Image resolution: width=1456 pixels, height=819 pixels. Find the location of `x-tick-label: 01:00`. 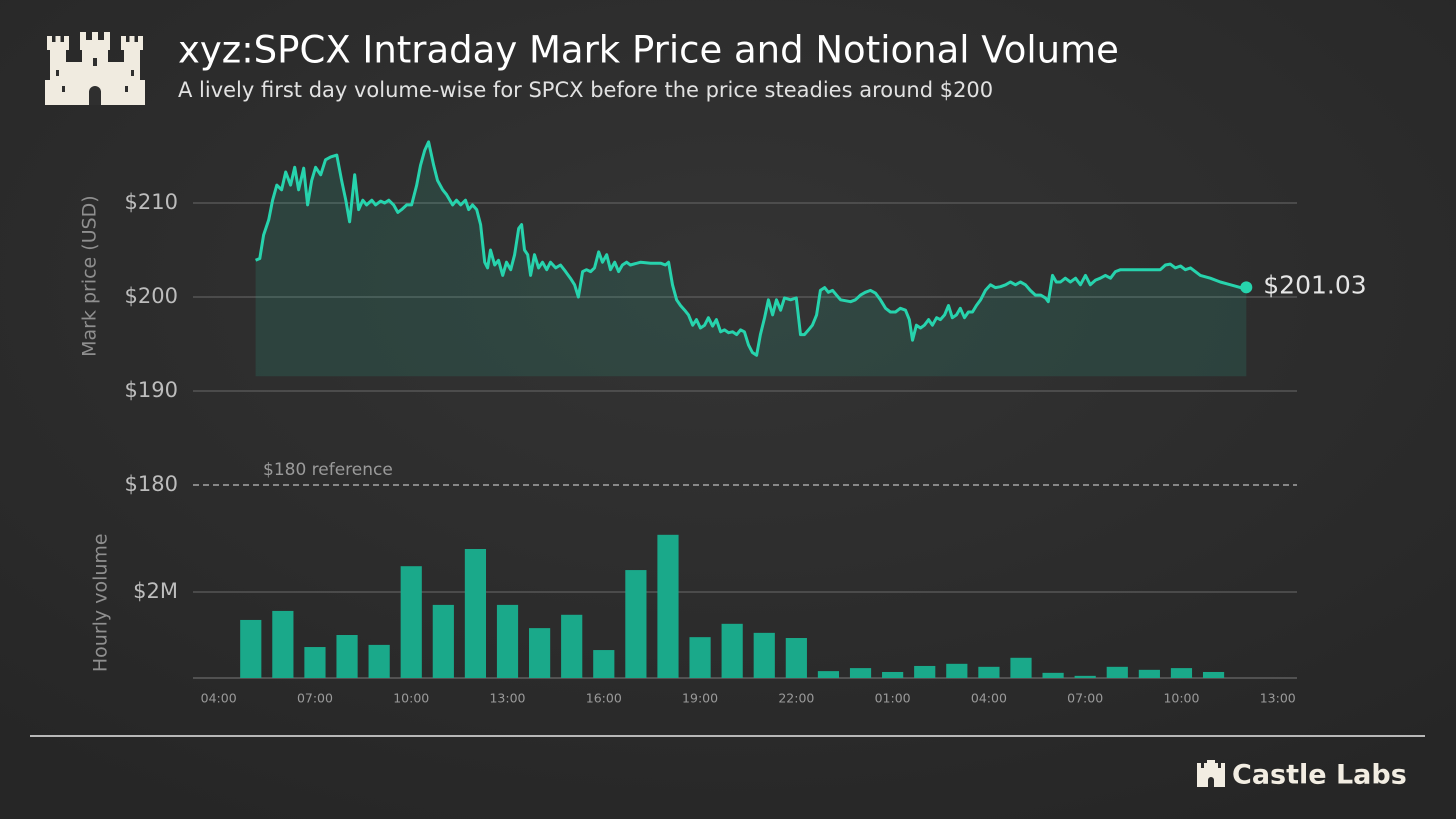

x-tick-label: 01:00 is located at coordinates (893, 698).